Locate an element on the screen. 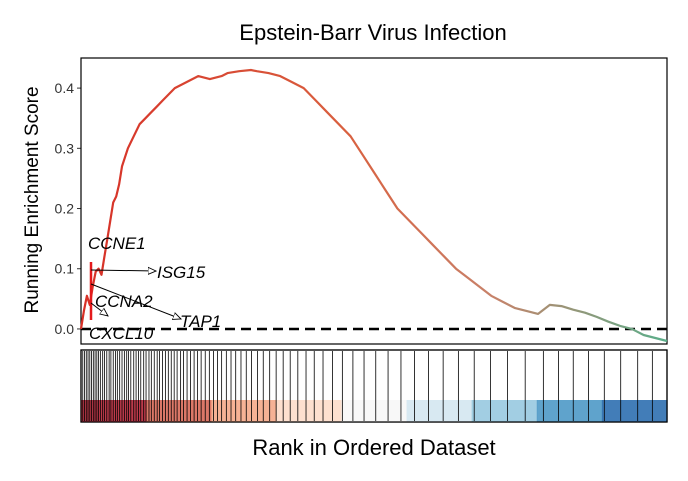 This screenshot has height=481, width=688. gene-hit-ticks is located at coordinates (367, 386).